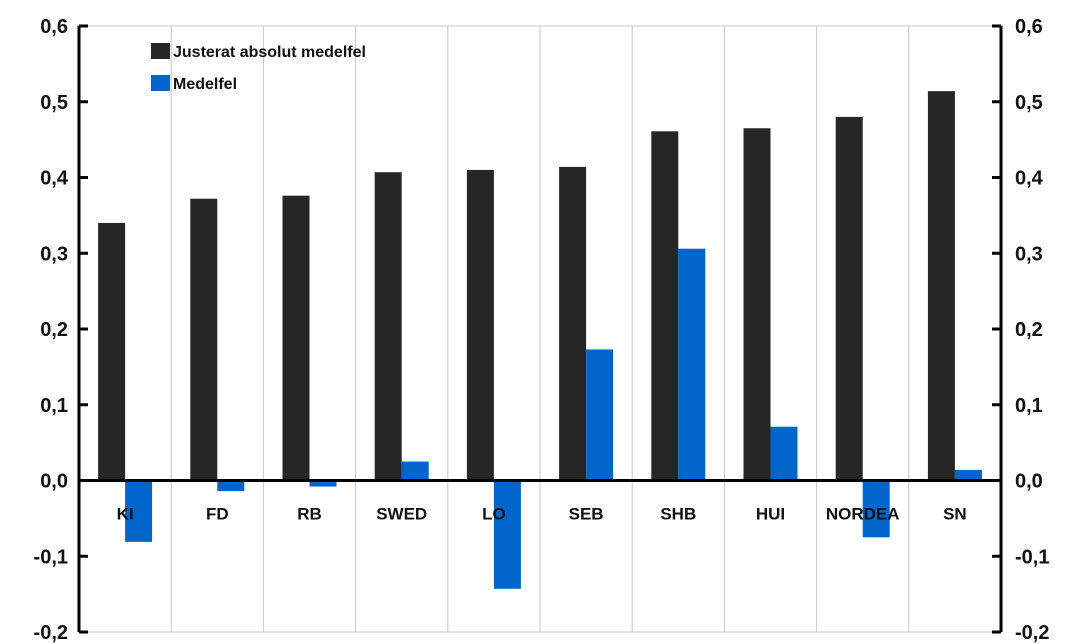  Describe the element at coordinates (401, 514) in the screenshot. I see `category-label: SWED` at that location.